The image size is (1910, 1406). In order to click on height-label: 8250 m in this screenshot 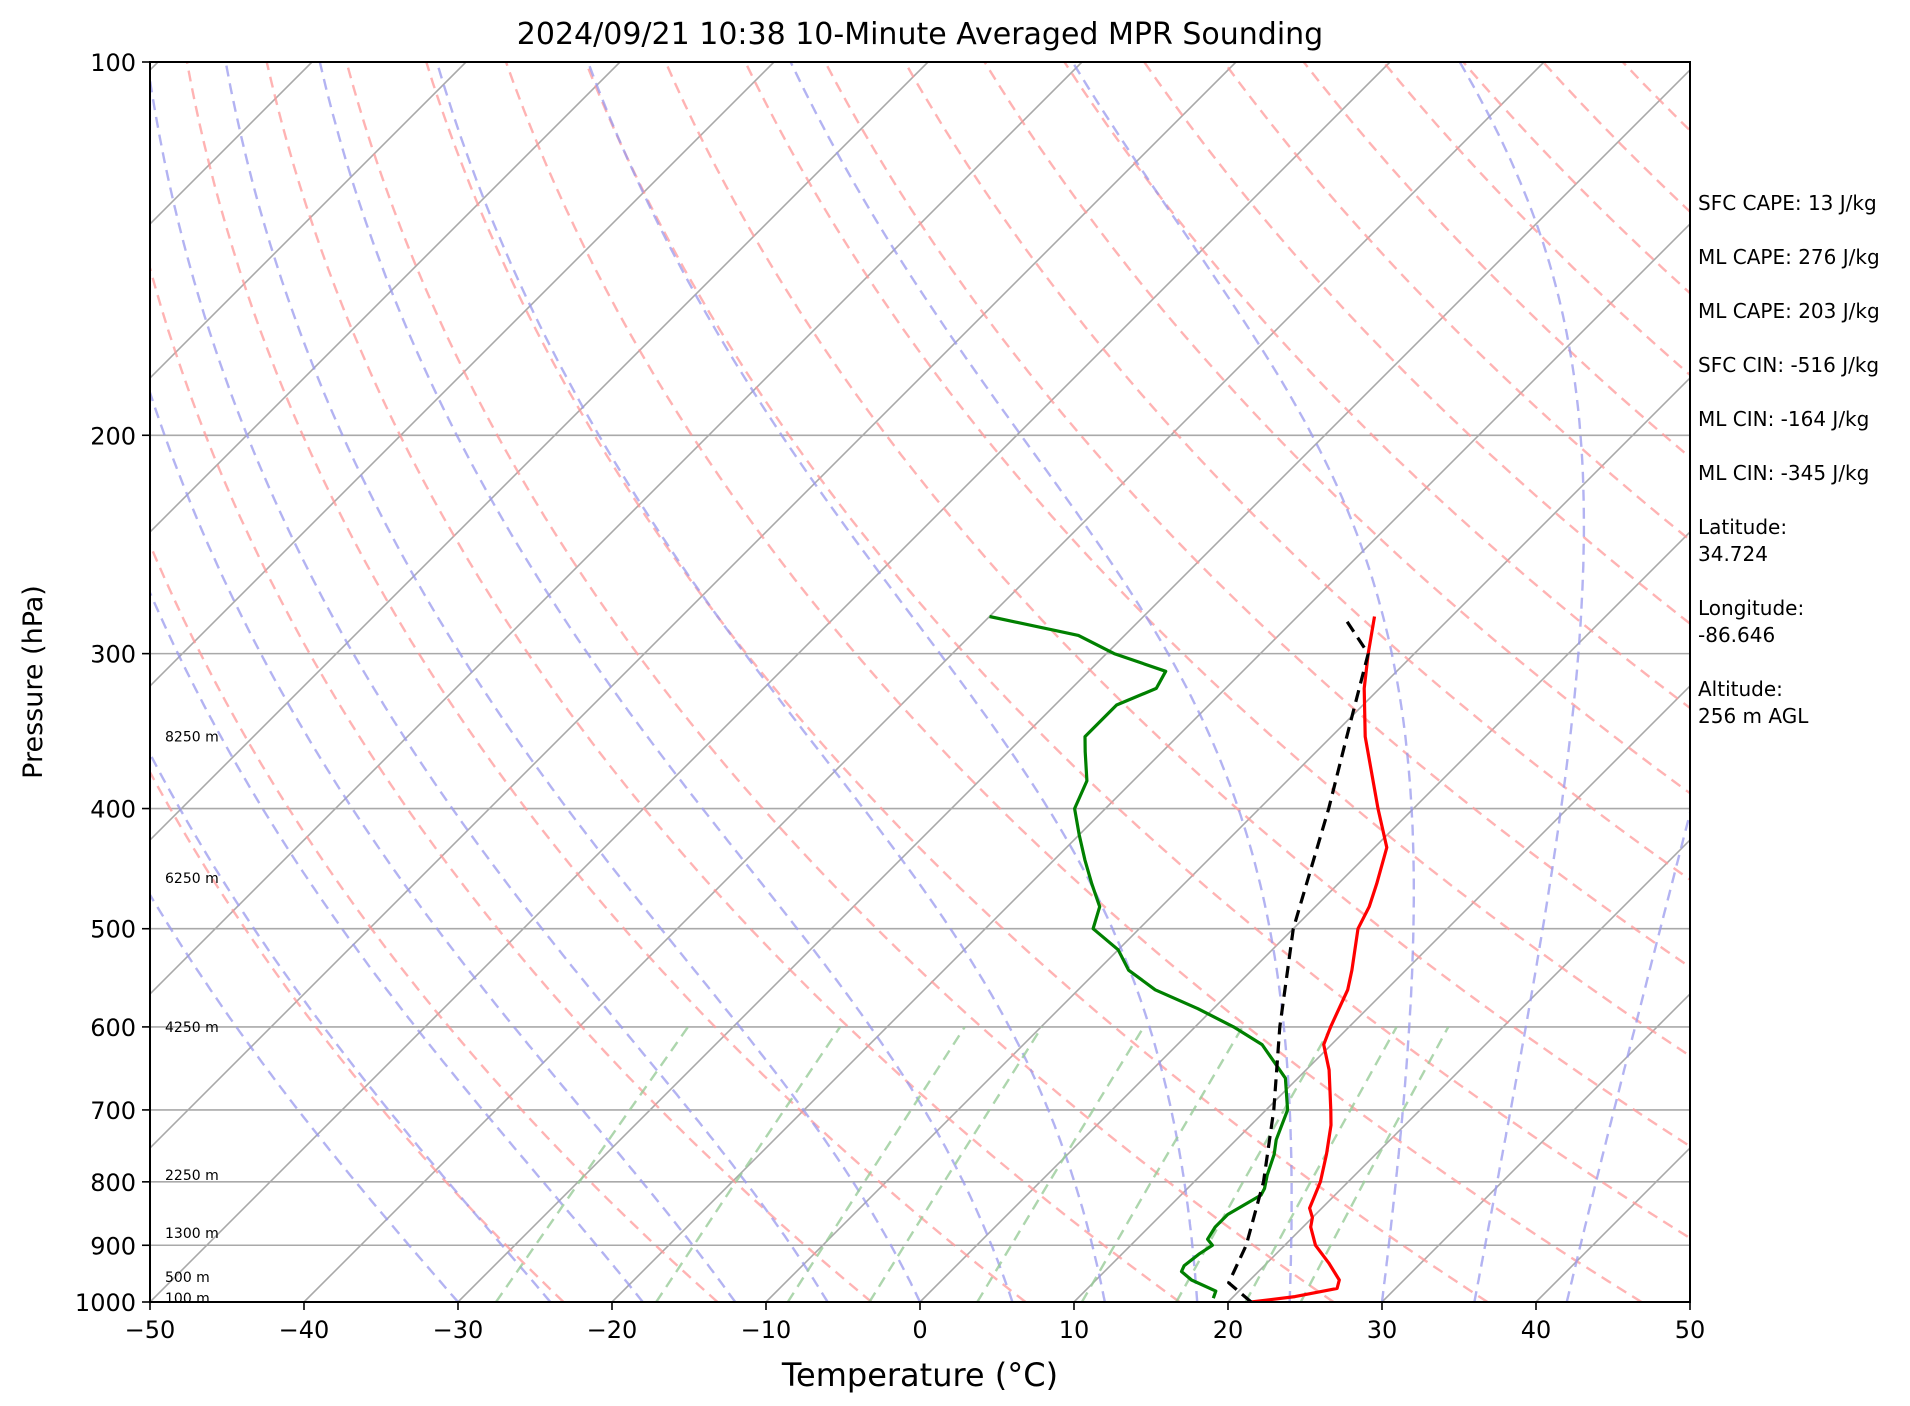, I will do `click(192, 738)`.